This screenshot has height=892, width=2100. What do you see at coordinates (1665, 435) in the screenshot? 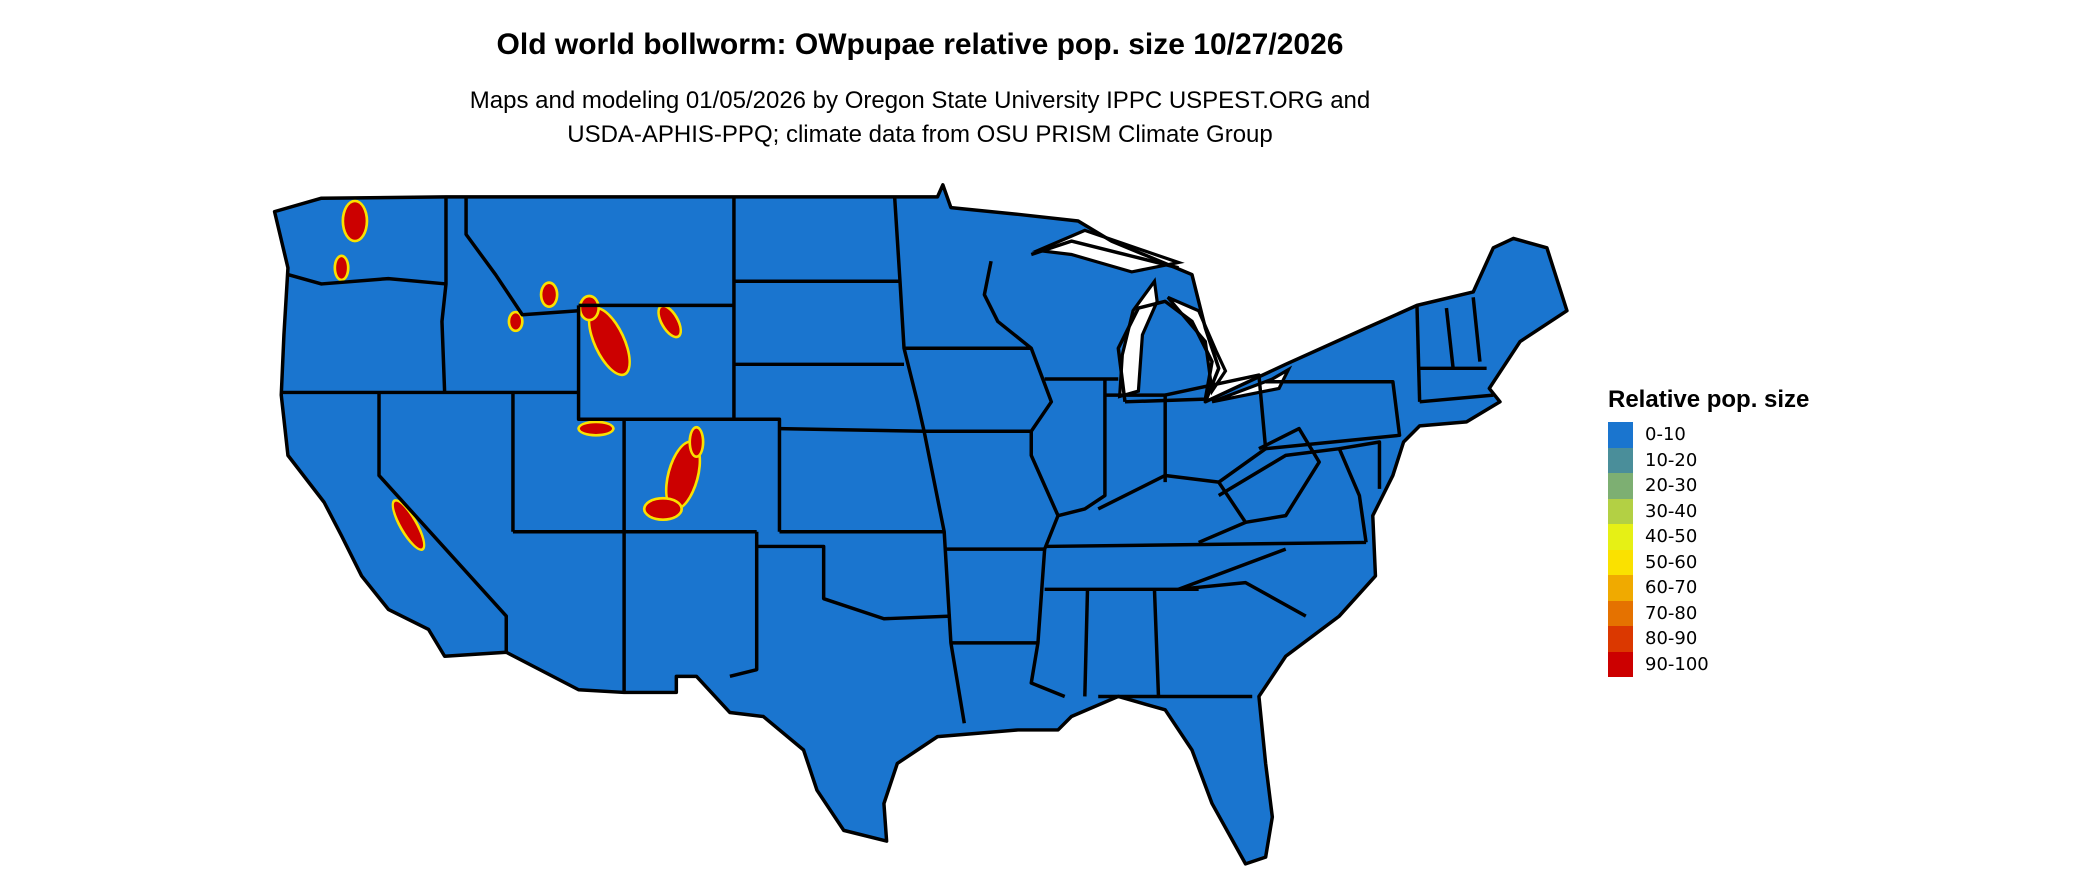
I see `legend-label: 0-10` at bounding box center [1665, 435].